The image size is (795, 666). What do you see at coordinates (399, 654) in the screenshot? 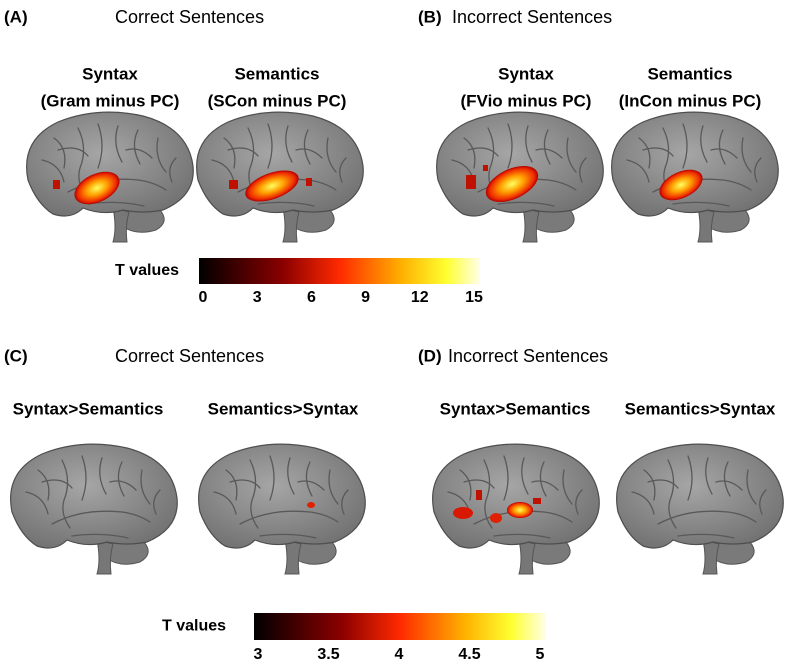
I see `colorbar-tick-label: 4` at bounding box center [399, 654].